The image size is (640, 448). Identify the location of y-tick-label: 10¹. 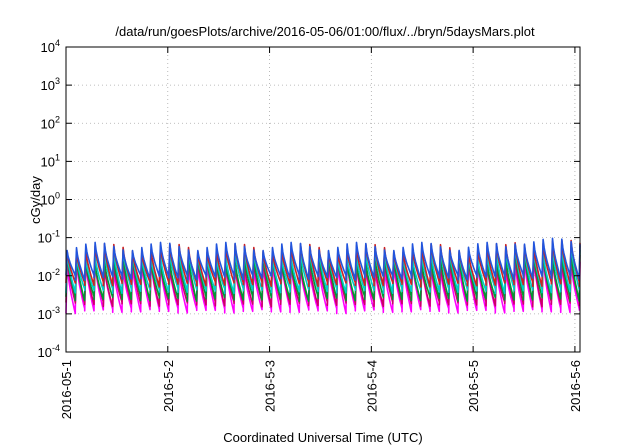
(50, 160).